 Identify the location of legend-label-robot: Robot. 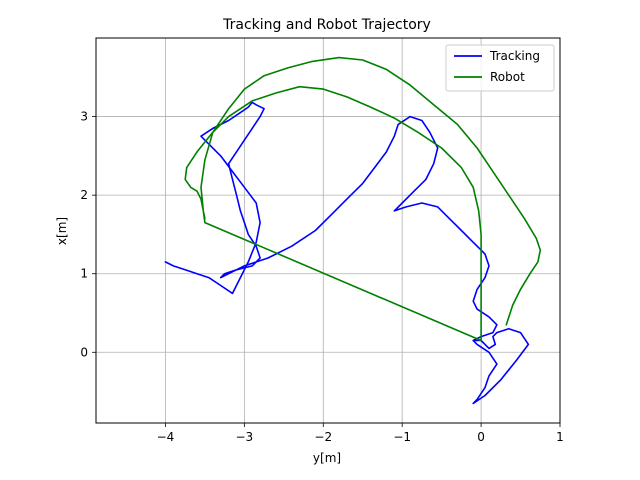
(507, 77).